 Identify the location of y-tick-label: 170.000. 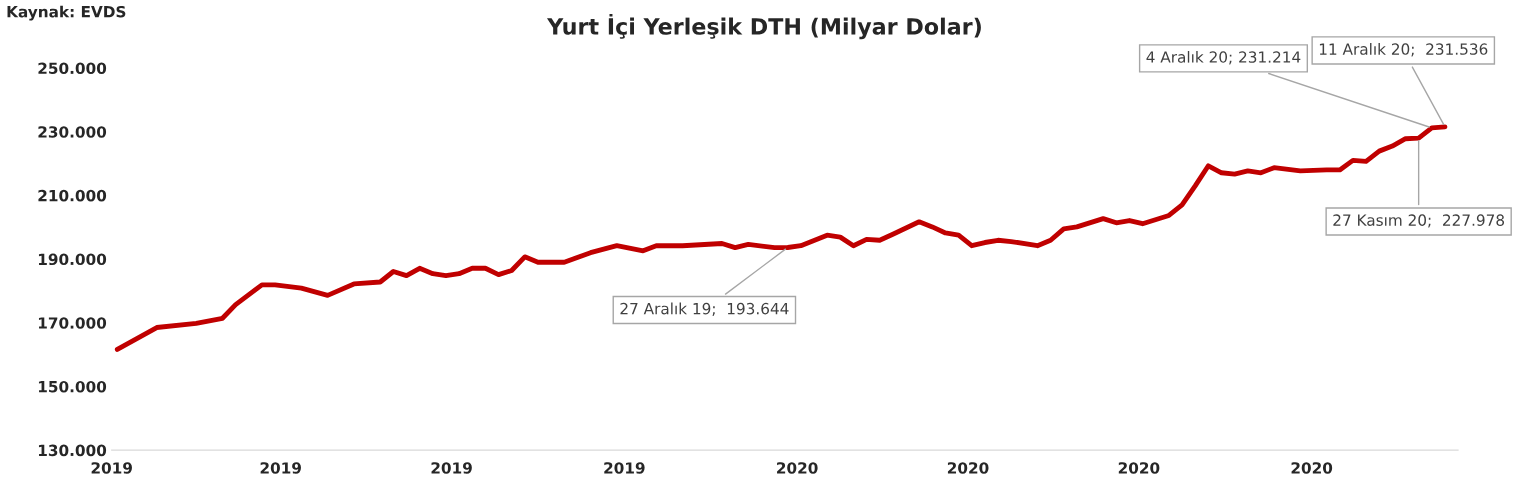
(72, 323).